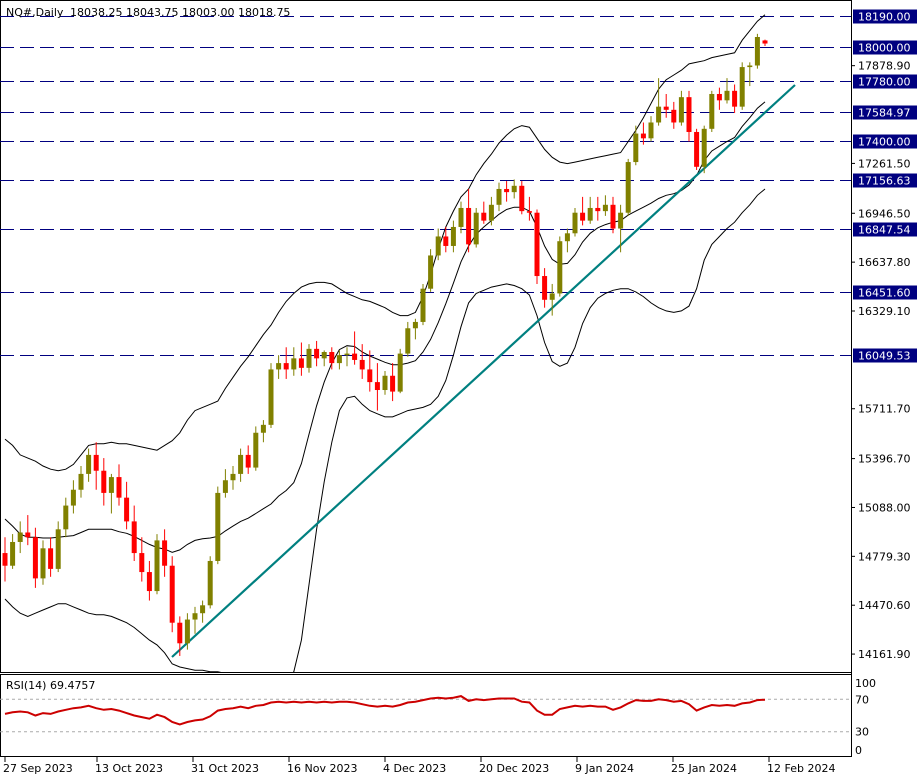 The height and width of the screenshot is (779, 922). I want to click on level-label: 18190.00, so click(884, 17).